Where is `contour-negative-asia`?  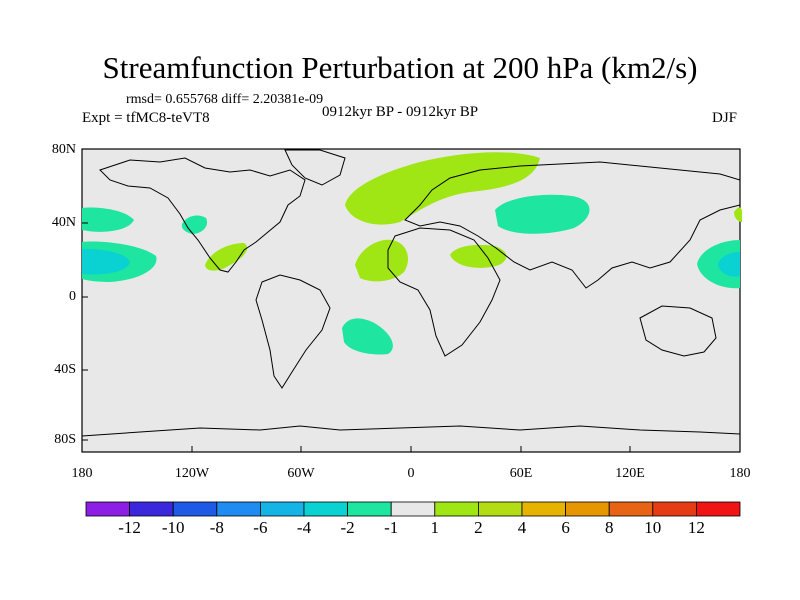
contour-negative-asia is located at coordinates (542, 214).